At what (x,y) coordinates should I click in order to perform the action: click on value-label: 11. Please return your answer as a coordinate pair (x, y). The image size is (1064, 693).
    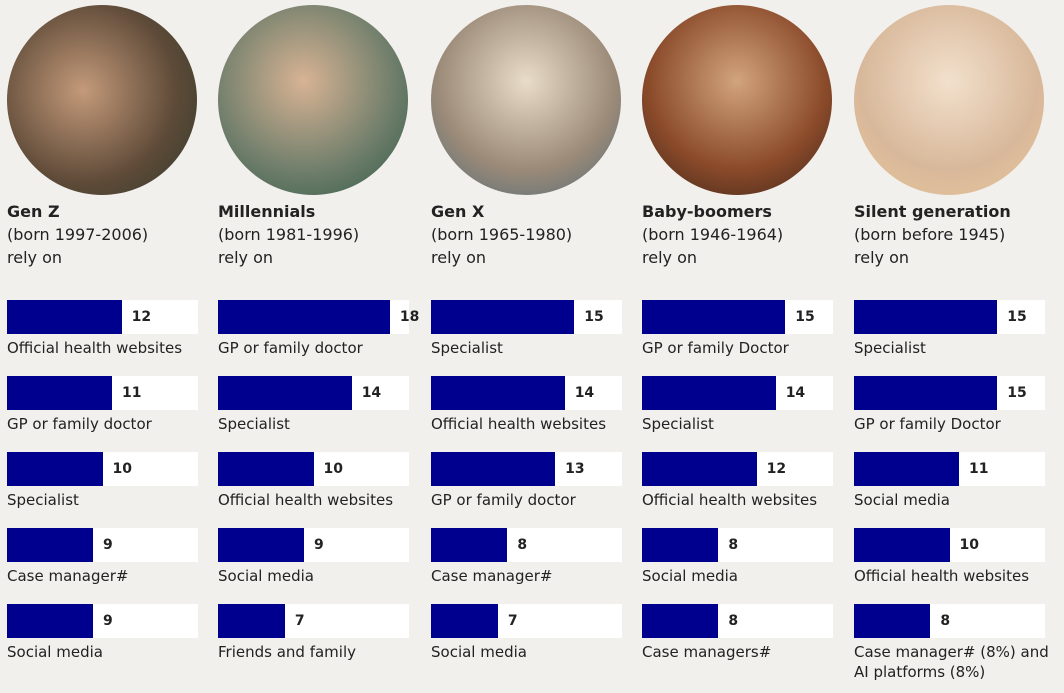
    Looking at the image, I should click on (979, 469).